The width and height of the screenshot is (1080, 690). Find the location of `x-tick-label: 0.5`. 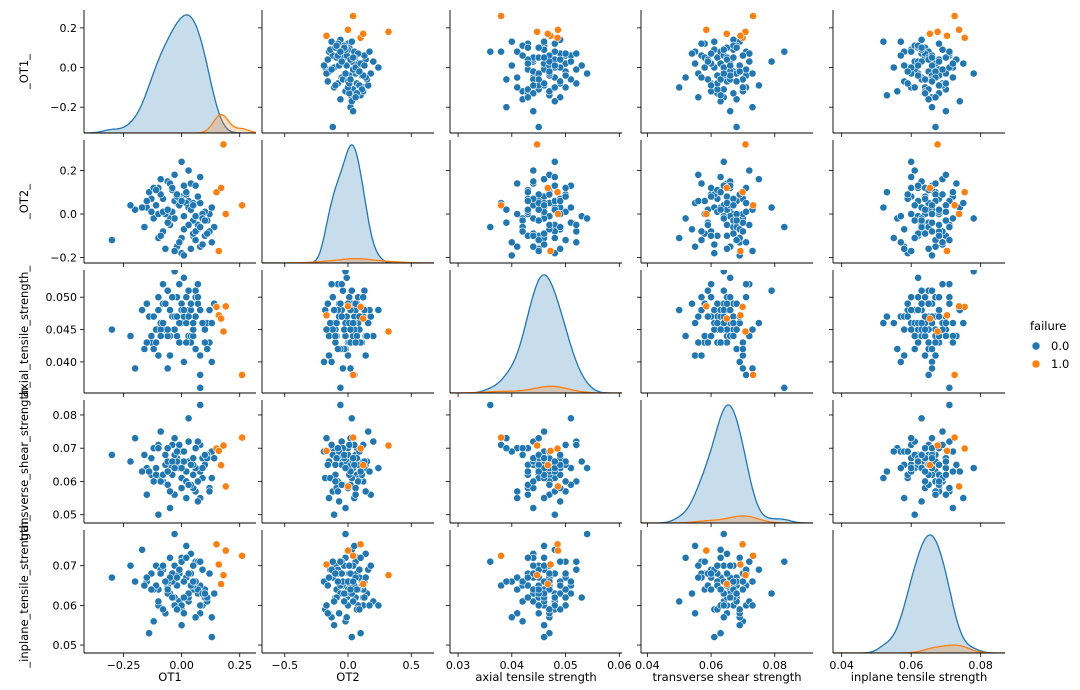

x-tick-label: 0.5 is located at coordinates (411, 665).